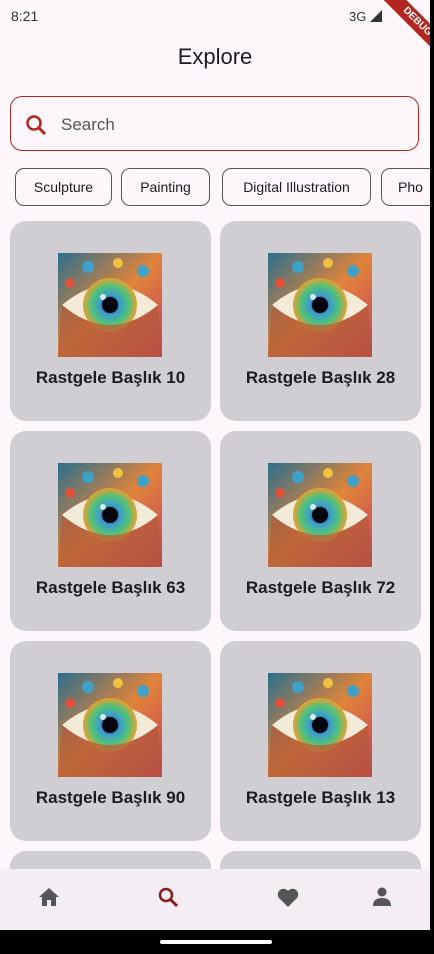 The width and height of the screenshot is (434, 954). I want to click on card-title: Rastgele Başlık 28, so click(320, 377).